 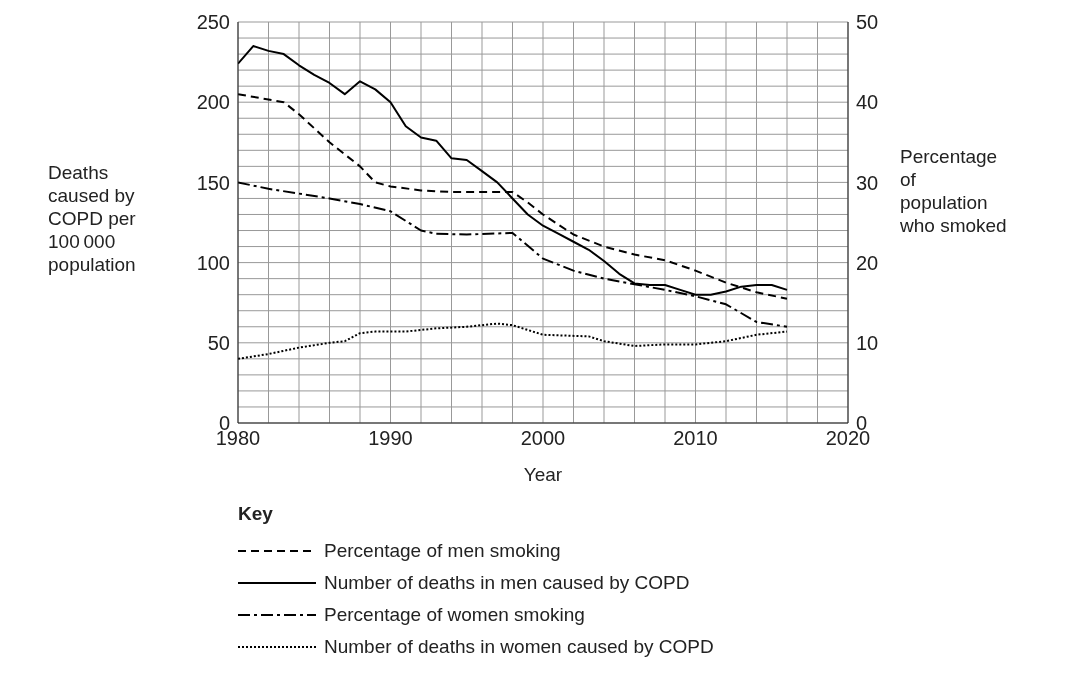 I want to click on y2-tick-label: 20, so click(x=867, y=262).